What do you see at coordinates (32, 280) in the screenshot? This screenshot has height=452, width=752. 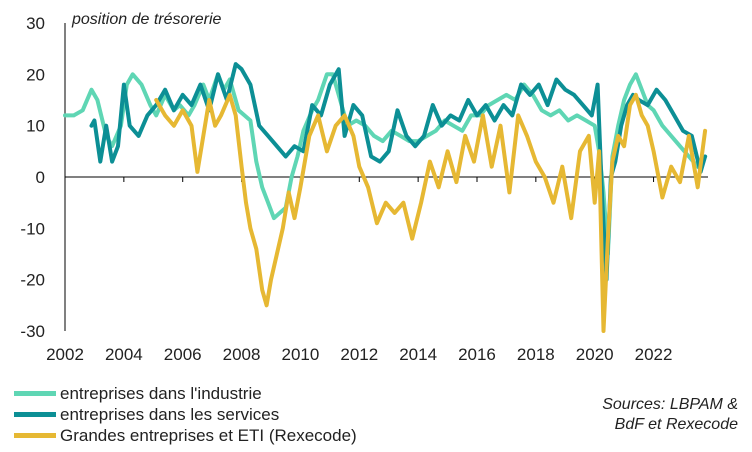 I see `y-tick-label: -20` at bounding box center [32, 280].